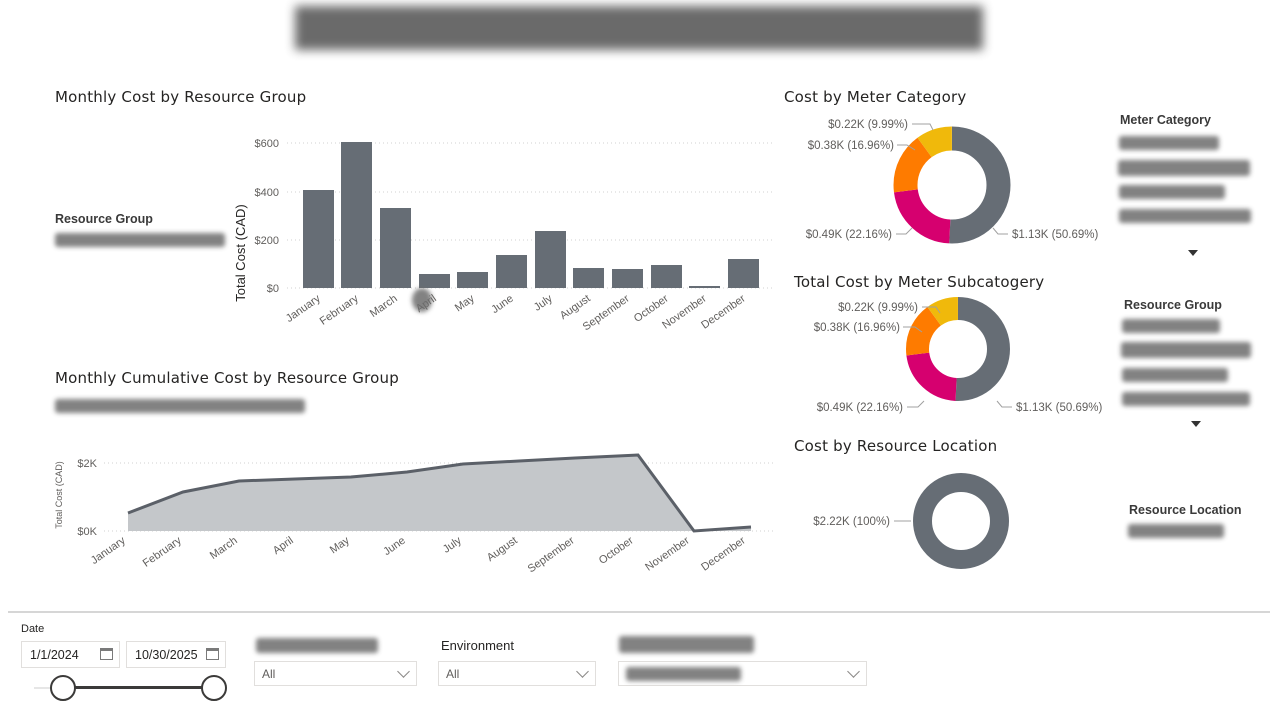  I want to click on donut-location: $2.22K (100%), so click(911, 521).